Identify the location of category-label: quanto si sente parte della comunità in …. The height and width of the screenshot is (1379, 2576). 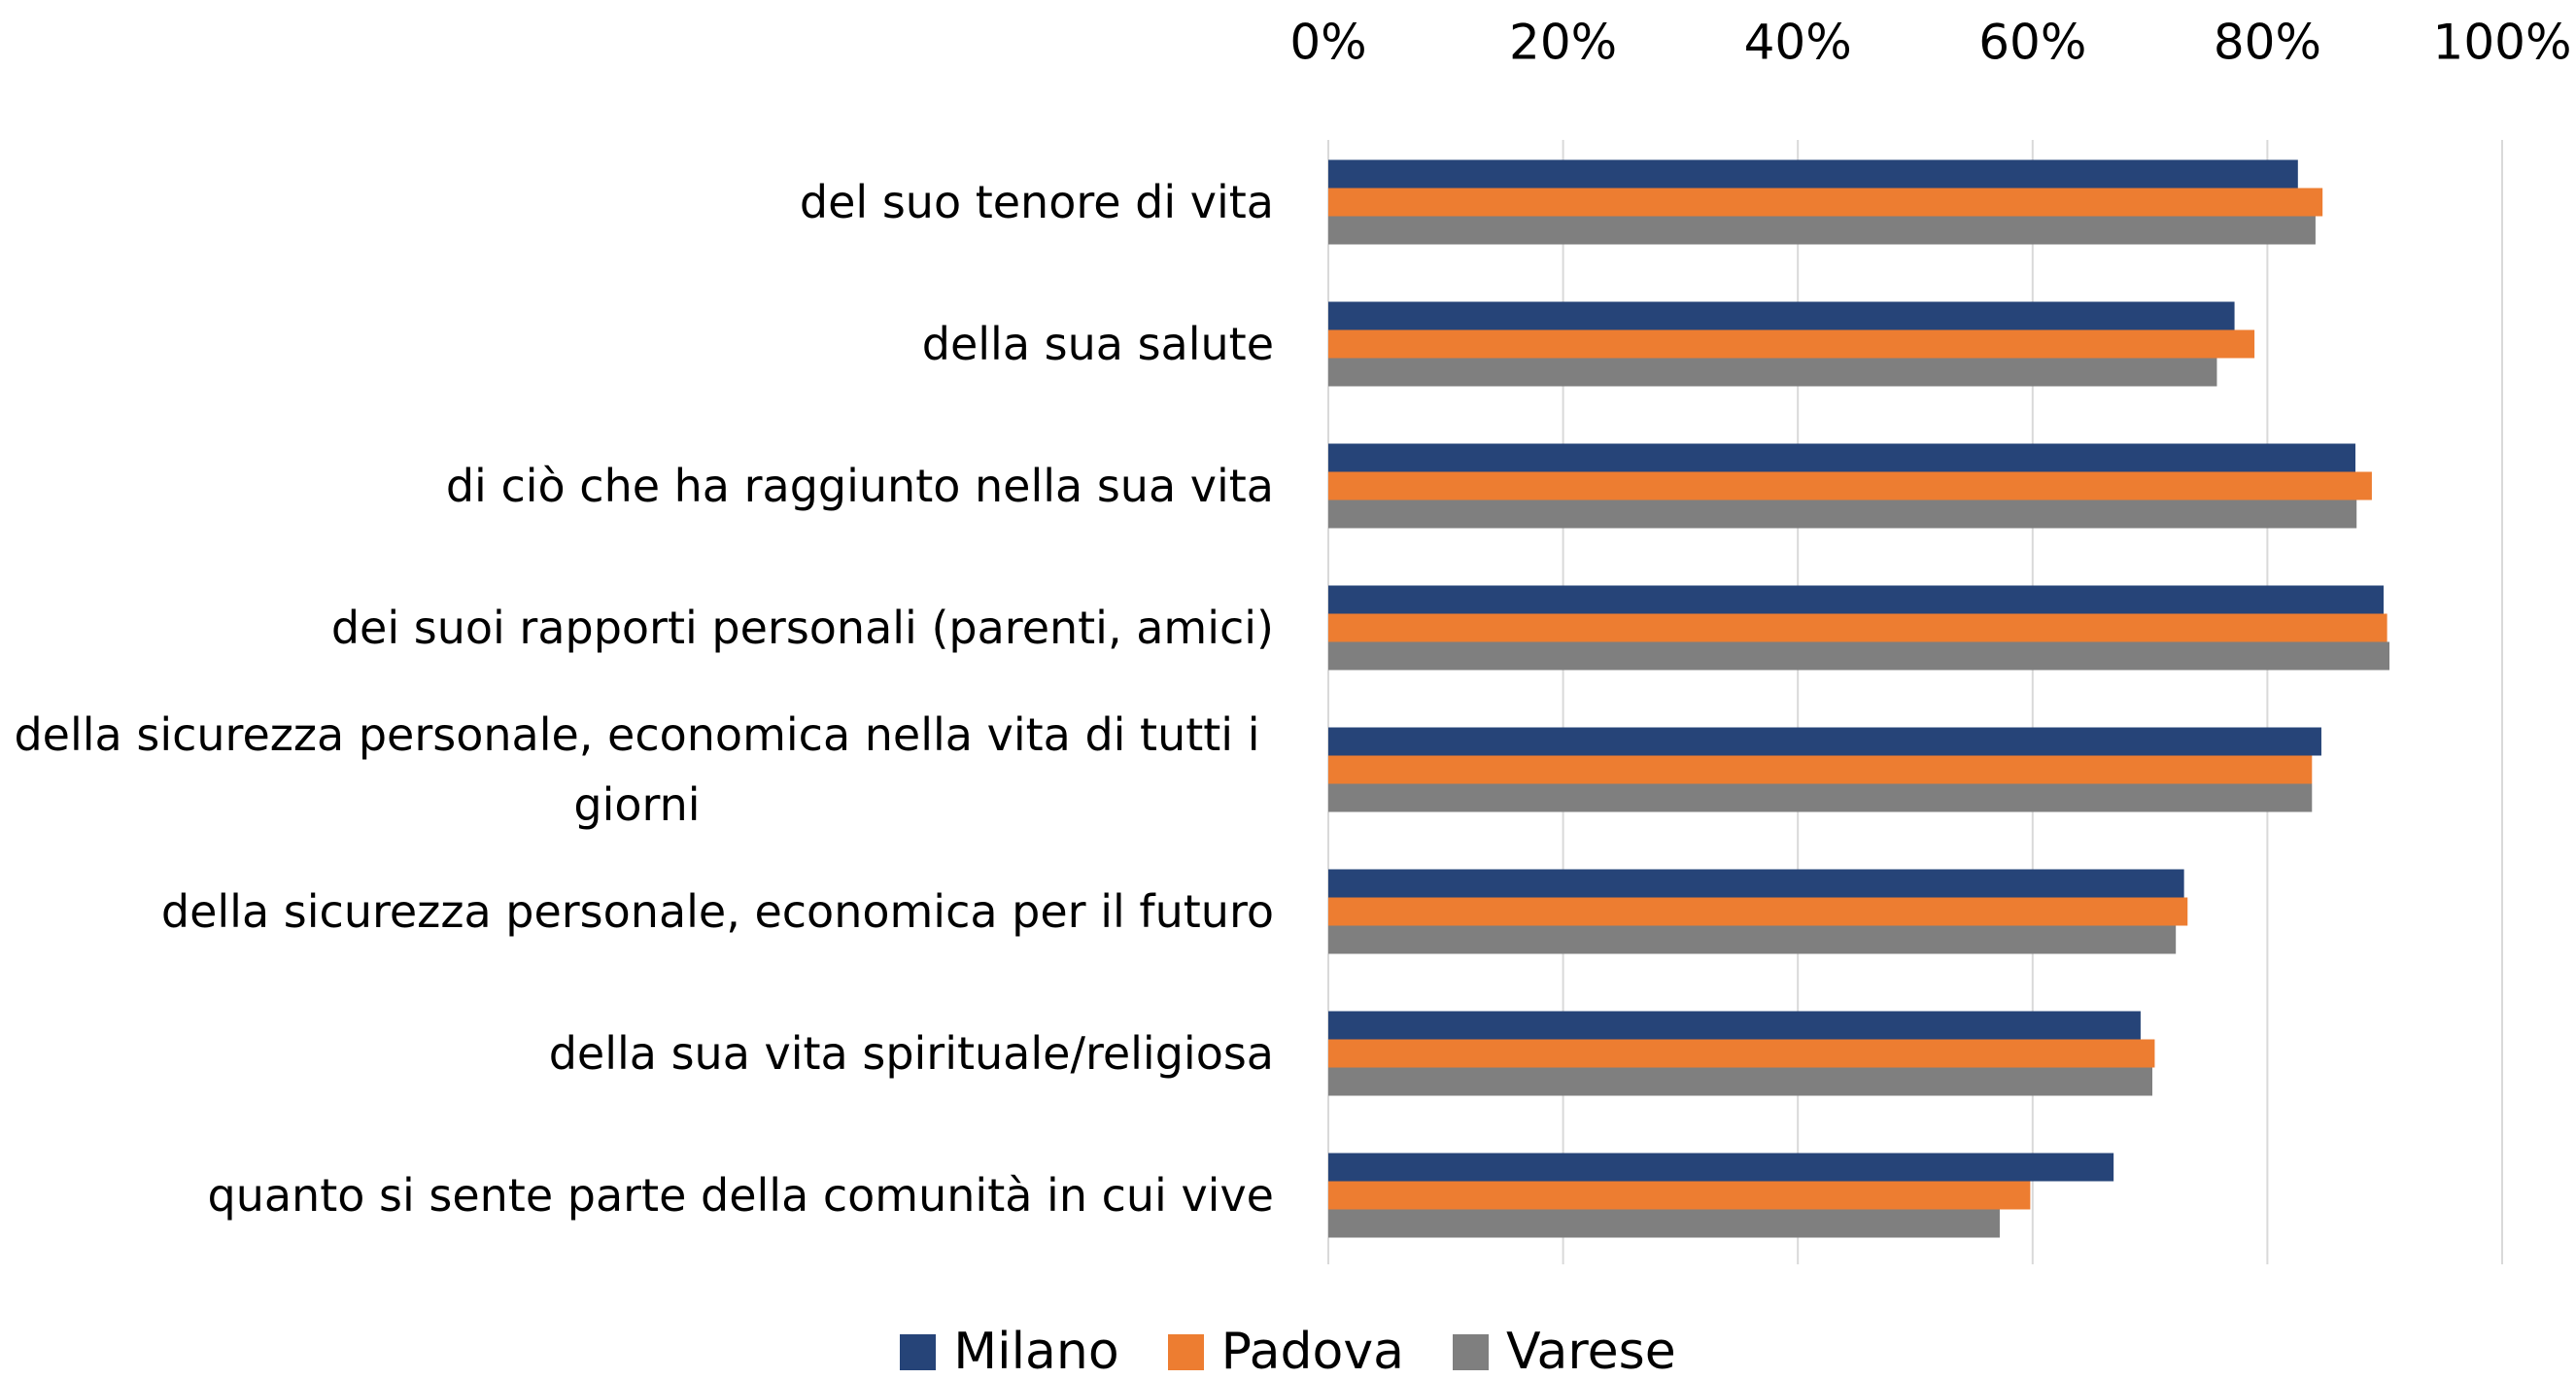
(637, 1195).